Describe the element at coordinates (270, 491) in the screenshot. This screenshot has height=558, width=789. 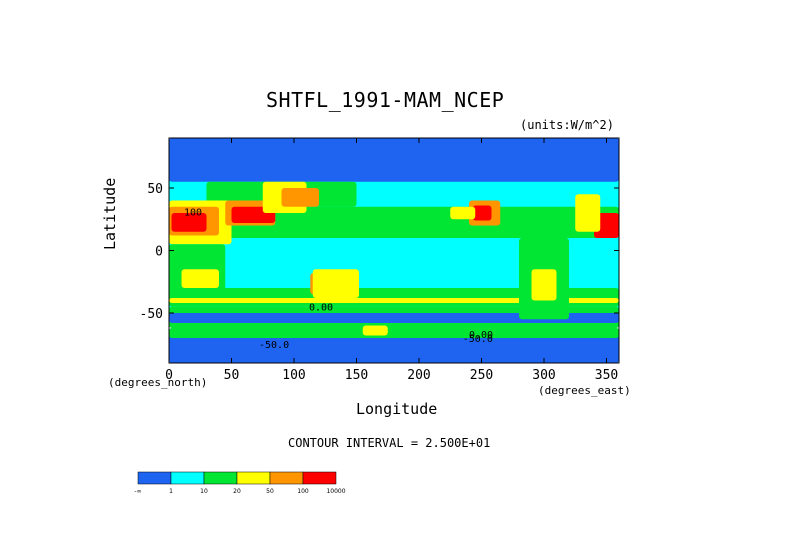
I see `colorbar-label-4: 50` at that location.